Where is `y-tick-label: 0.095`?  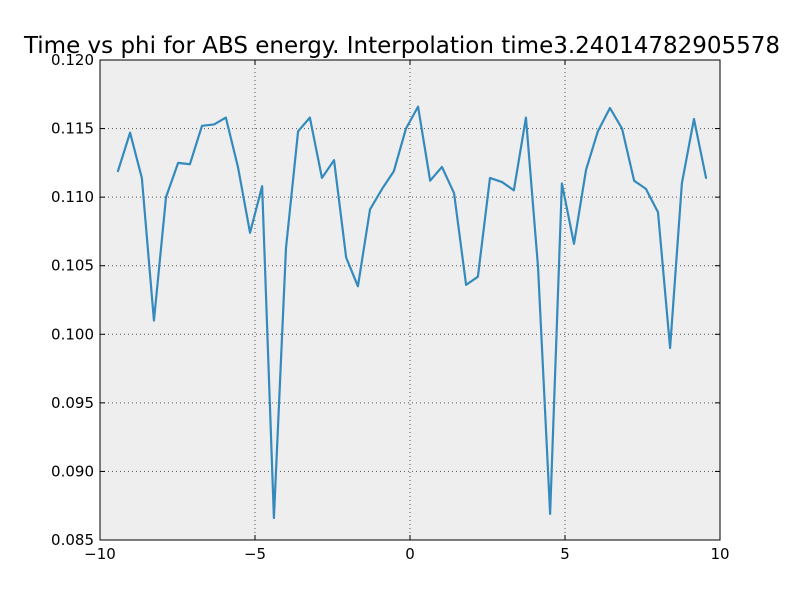 y-tick-label: 0.095 is located at coordinates (72, 403).